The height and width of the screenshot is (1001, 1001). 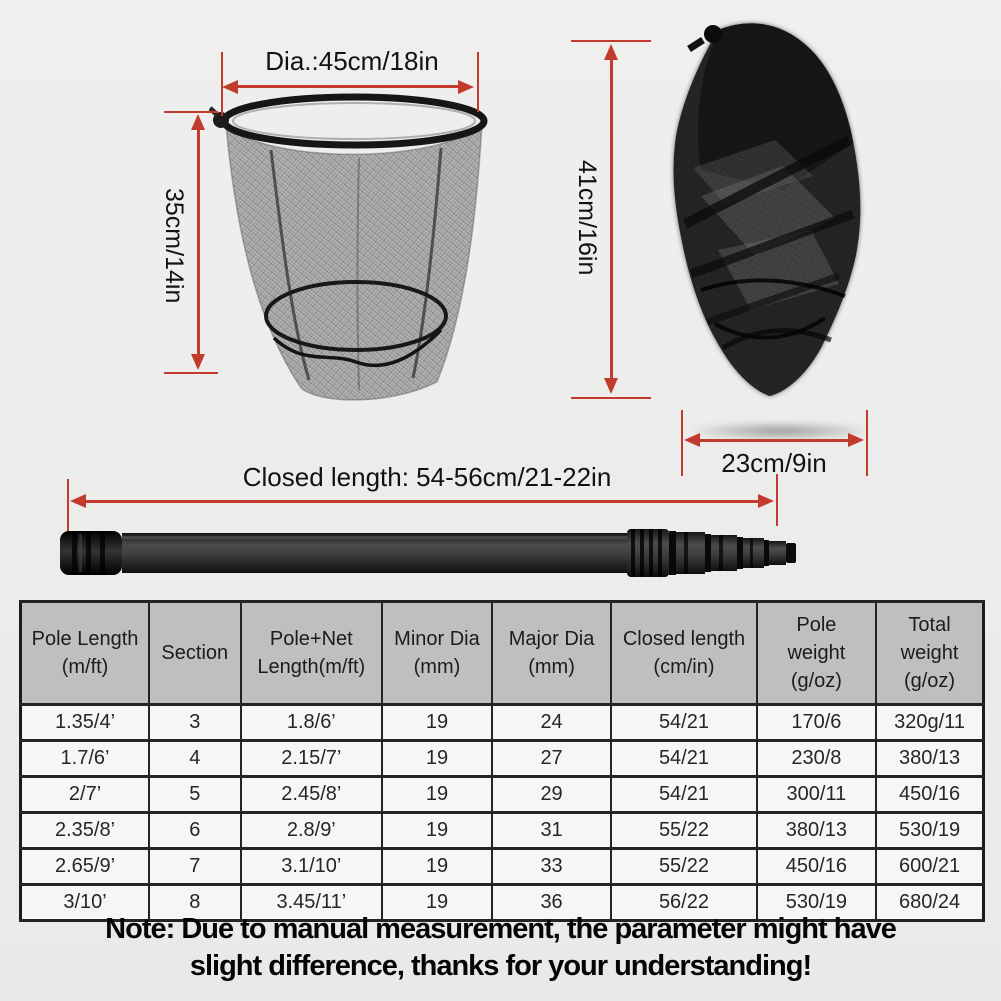 I want to click on table-row: 1.35/4’ 3 1.8/6’ 19 24 54/21 170/6 320g/11, so click(x=502, y=722).